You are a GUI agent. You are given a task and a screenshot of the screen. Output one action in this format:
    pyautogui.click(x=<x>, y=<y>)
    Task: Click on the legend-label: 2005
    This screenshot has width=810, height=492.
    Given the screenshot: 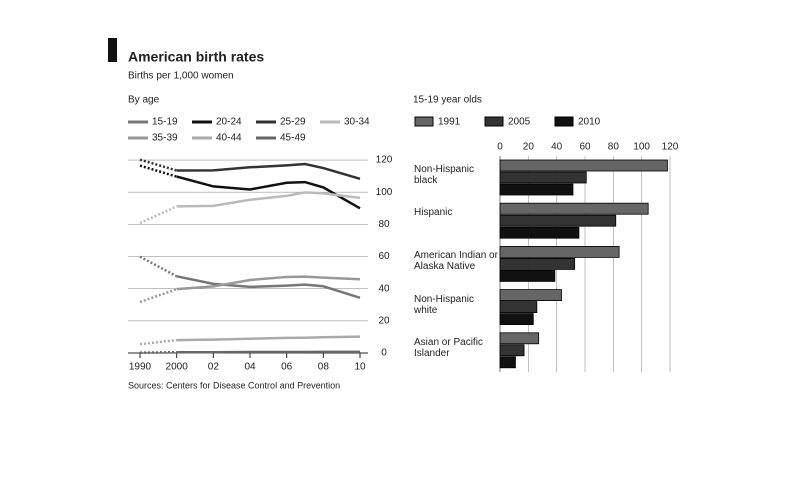 What is the action you would take?
    pyautogui.click(x=519, y=122)
    